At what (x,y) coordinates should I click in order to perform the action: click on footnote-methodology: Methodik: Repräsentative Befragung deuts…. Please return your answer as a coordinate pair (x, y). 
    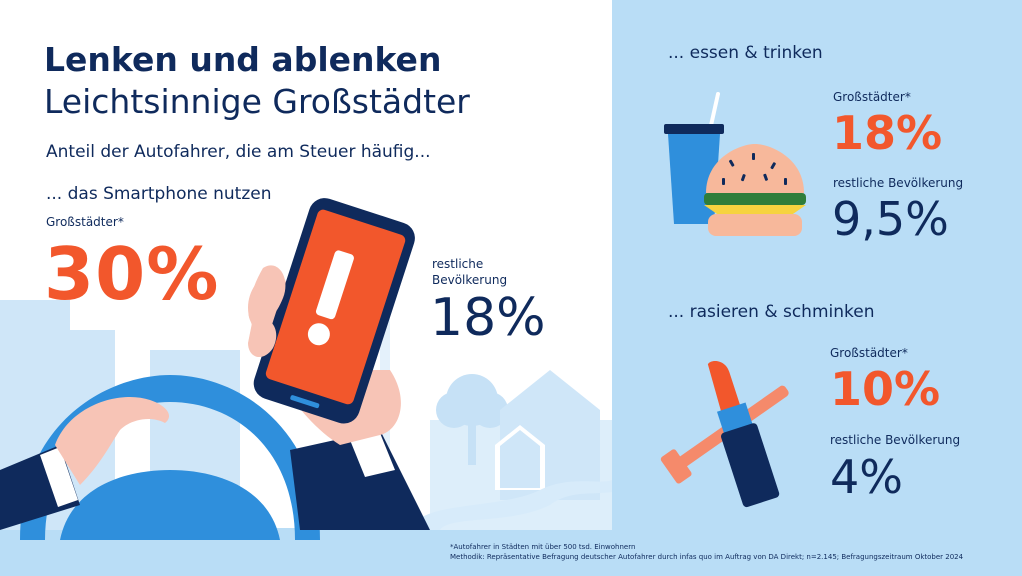
    Looking at the image, I should click on (707, 557).